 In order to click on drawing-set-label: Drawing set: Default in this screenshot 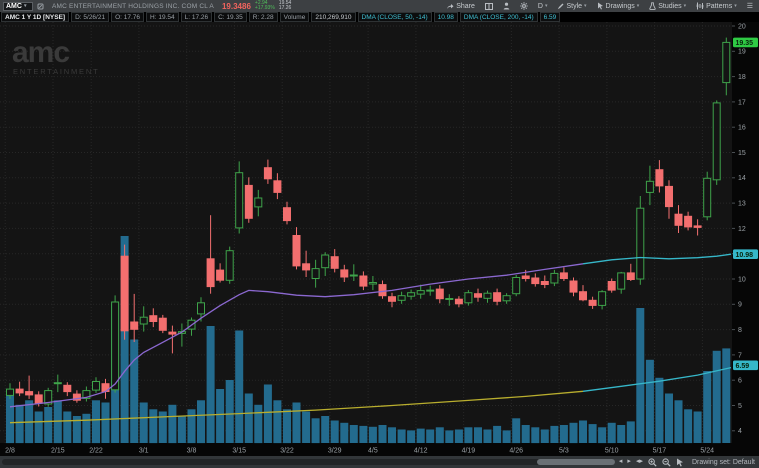, I will do `click(723, 462)`.